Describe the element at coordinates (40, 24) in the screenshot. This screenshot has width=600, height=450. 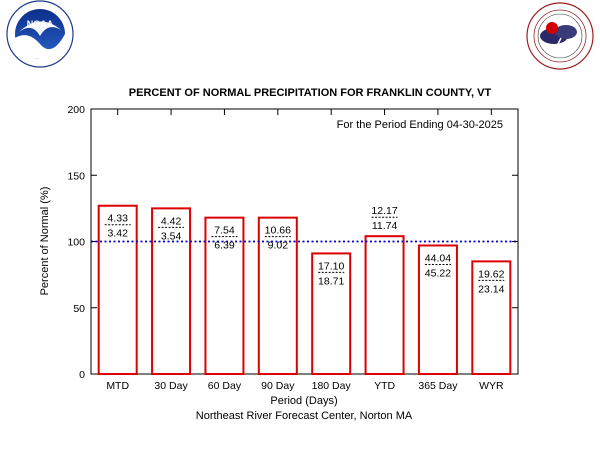
I see `noaa-logo-text: NOAA` at that location.